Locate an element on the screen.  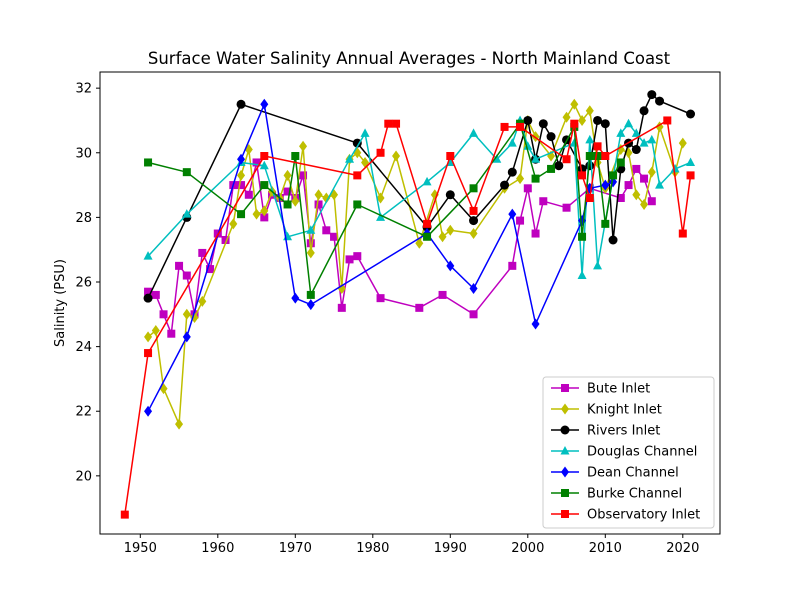
y-tick-label: 22 is located at coordinates (83, 412).